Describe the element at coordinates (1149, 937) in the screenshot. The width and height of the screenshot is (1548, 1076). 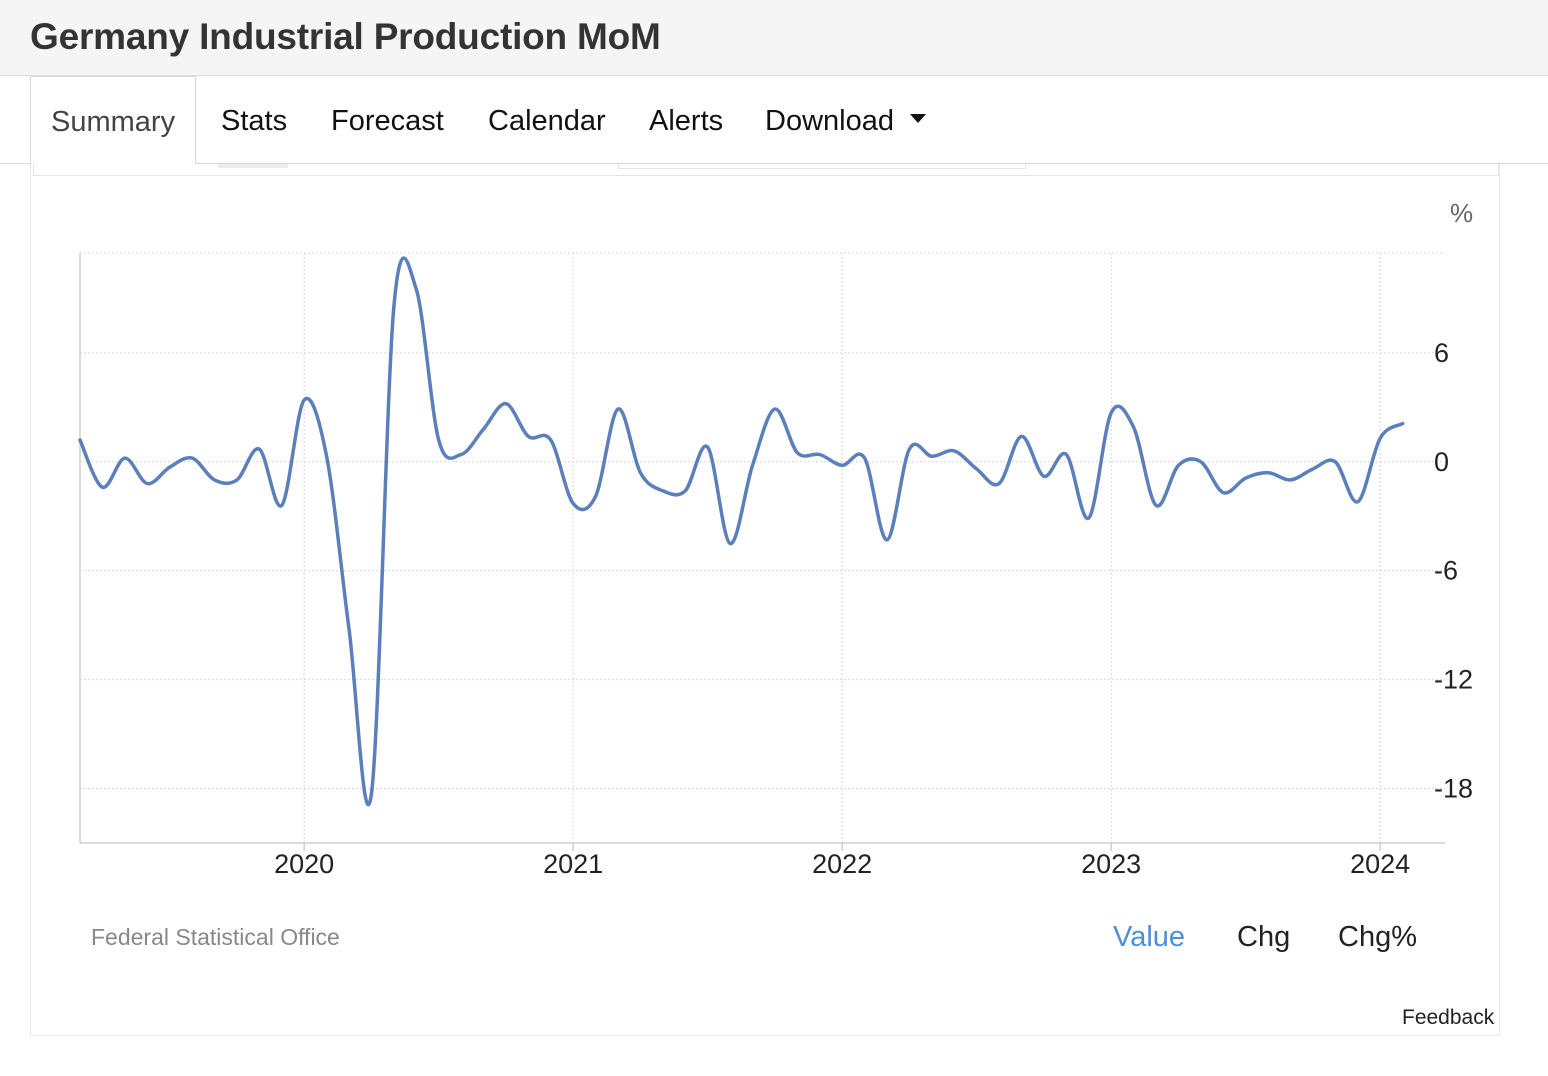
I see `value-toggle: Value` at that location.